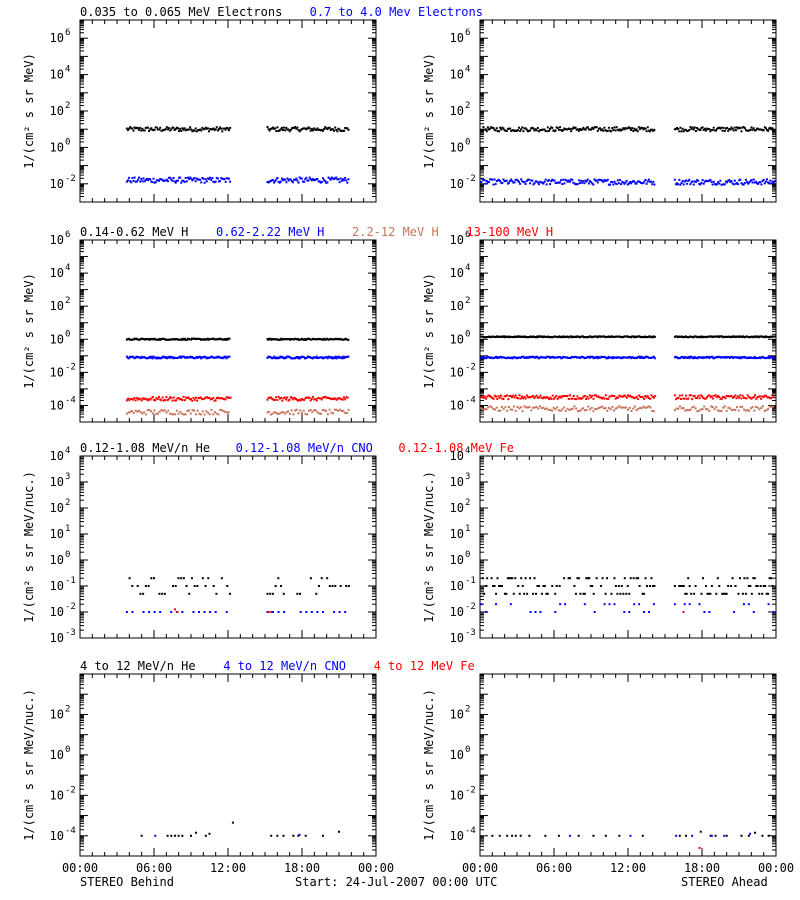 The width and height of the screenshot is (800, 900). What do you see at coordinates (67, 750) in the screenshot?
I see `y-tick-label-exponent: 0` at bounding box center [67, 750].